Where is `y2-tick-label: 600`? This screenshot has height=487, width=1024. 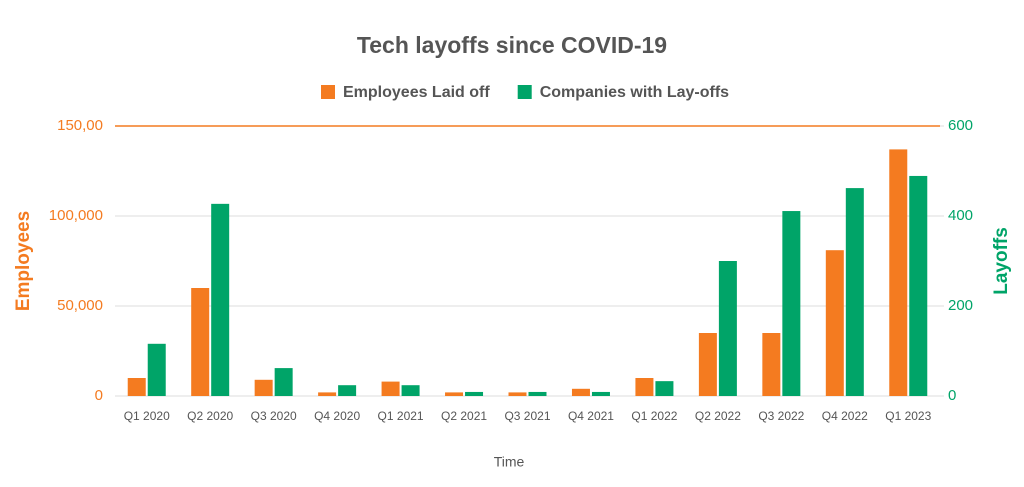
y2-tick-label: 600 is located at coordinates (960, 125).